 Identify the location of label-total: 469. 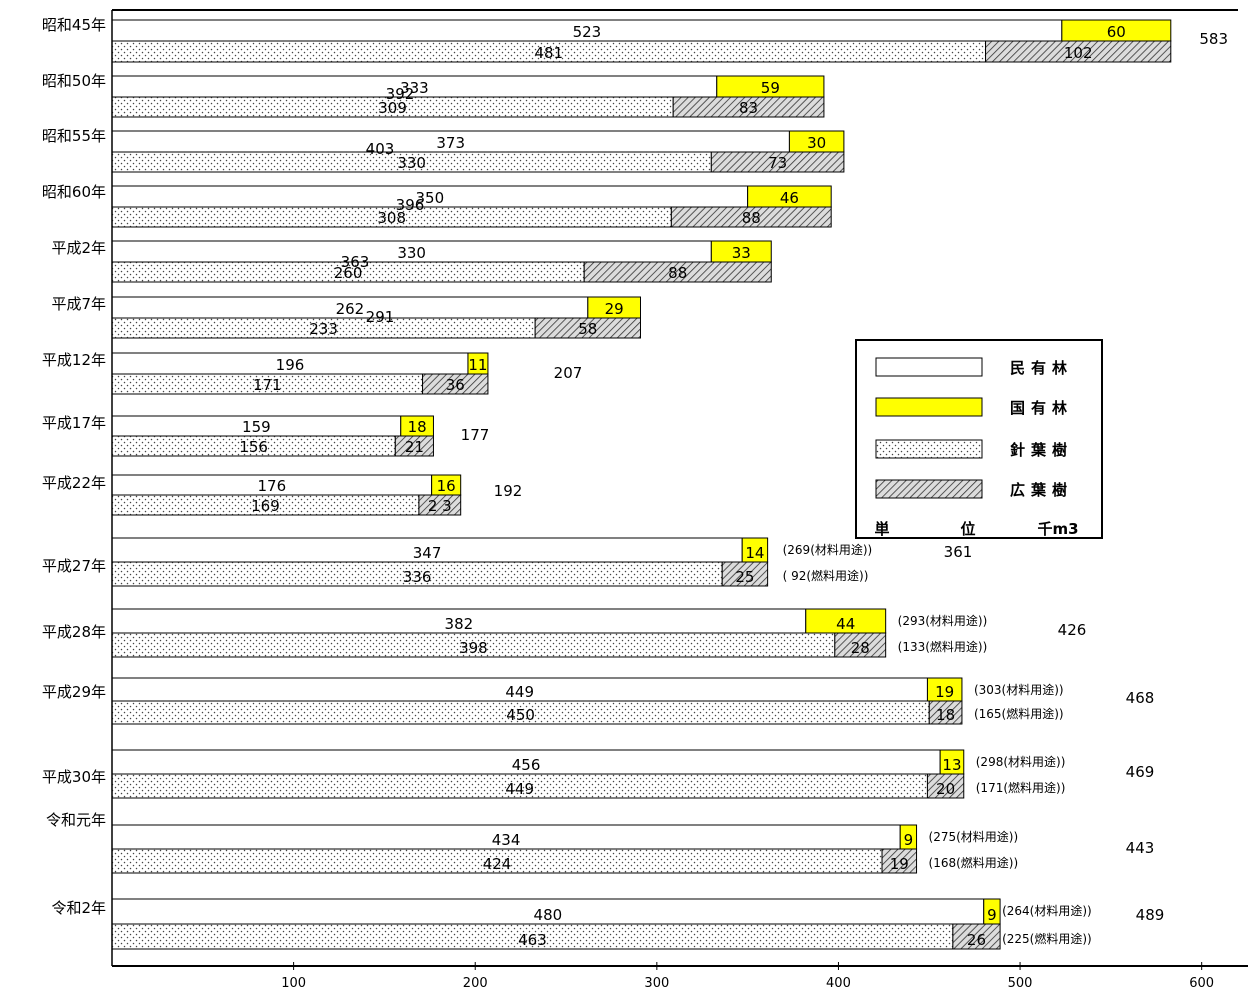
(1140, 772).